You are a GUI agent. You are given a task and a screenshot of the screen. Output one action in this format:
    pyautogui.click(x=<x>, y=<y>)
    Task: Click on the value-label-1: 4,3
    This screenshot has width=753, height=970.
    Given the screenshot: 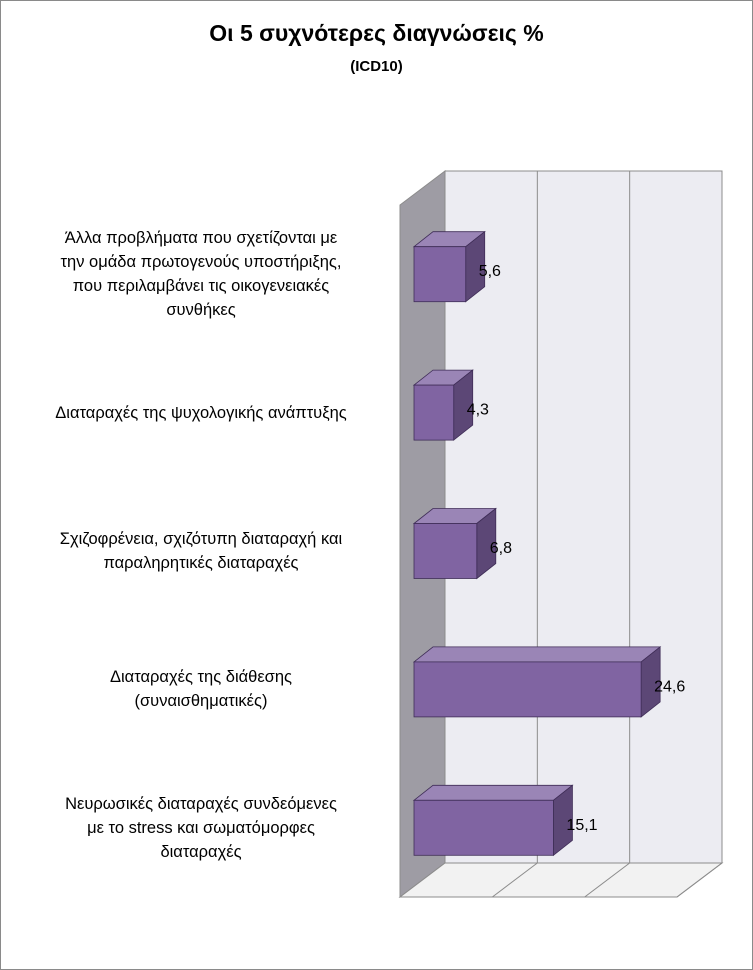 What is the action you would take?
    pyautogui.click(x=478, y=410)
    